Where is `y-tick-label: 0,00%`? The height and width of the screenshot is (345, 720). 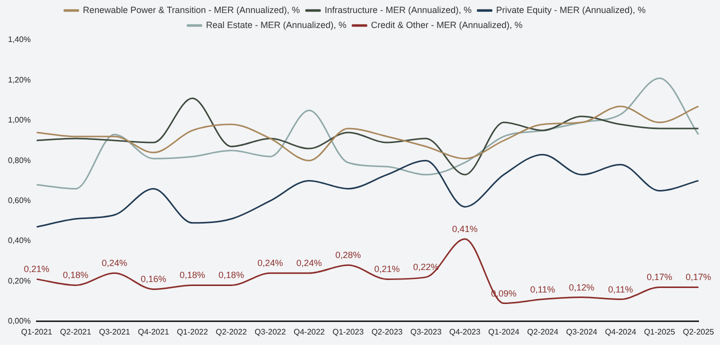 y-tick-label: 0,00% is located at coordinates (19, 321).